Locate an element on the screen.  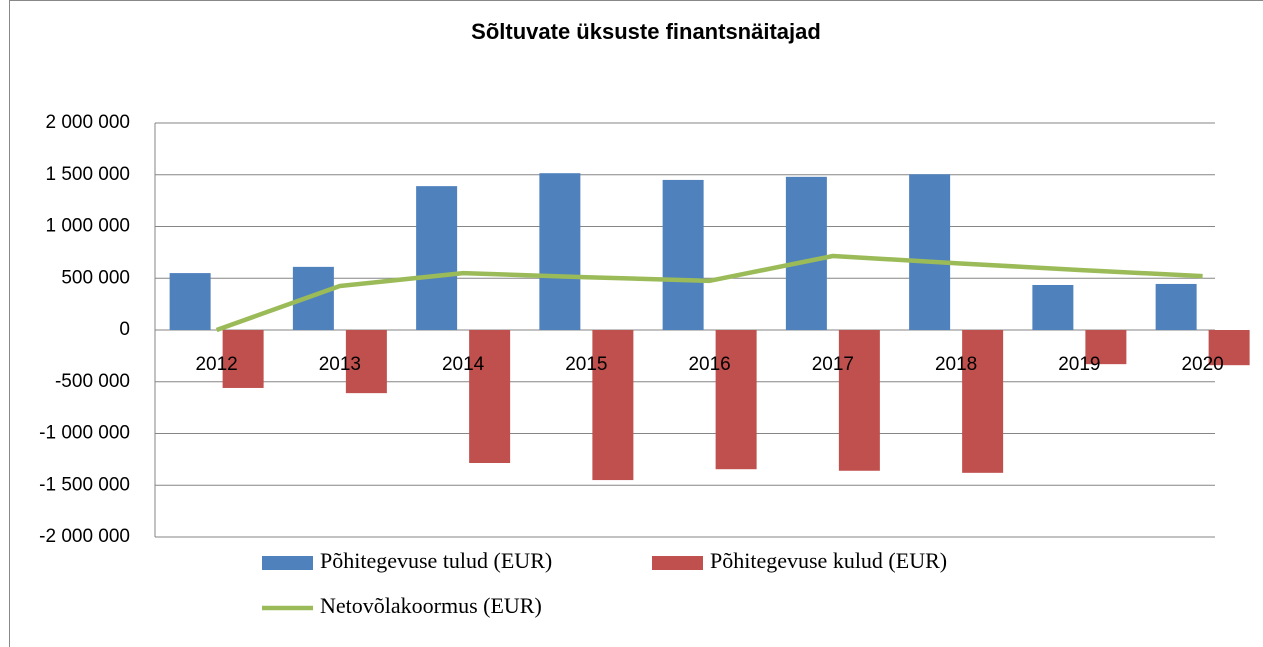
line is located at coordinates (709, 293).